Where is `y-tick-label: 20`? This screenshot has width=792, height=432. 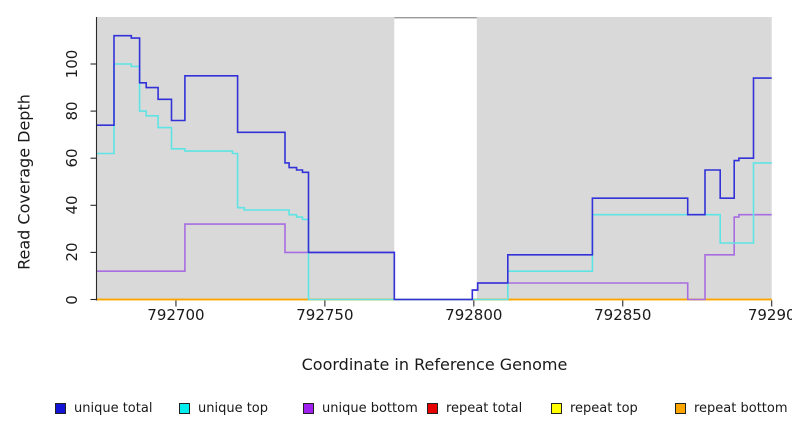
y-tick-label: 20 is located at coordinates (72, 252).